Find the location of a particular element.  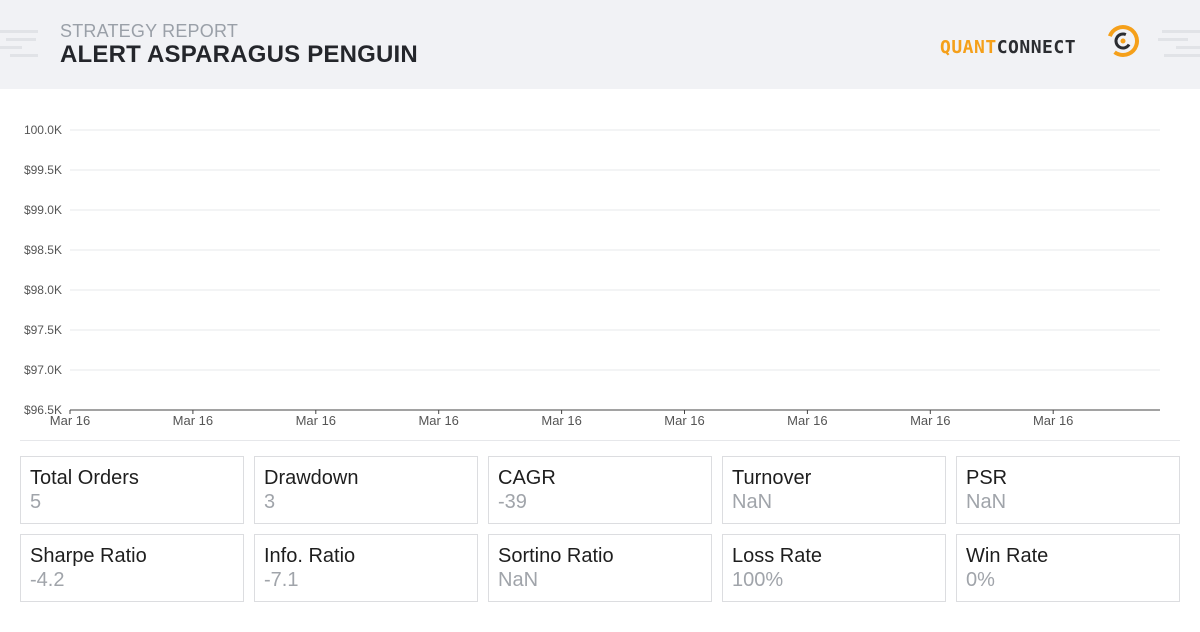

stat-card-sharpe-ratio: Sharpe Ratio -4.2 is located at coordinates (132, 568).